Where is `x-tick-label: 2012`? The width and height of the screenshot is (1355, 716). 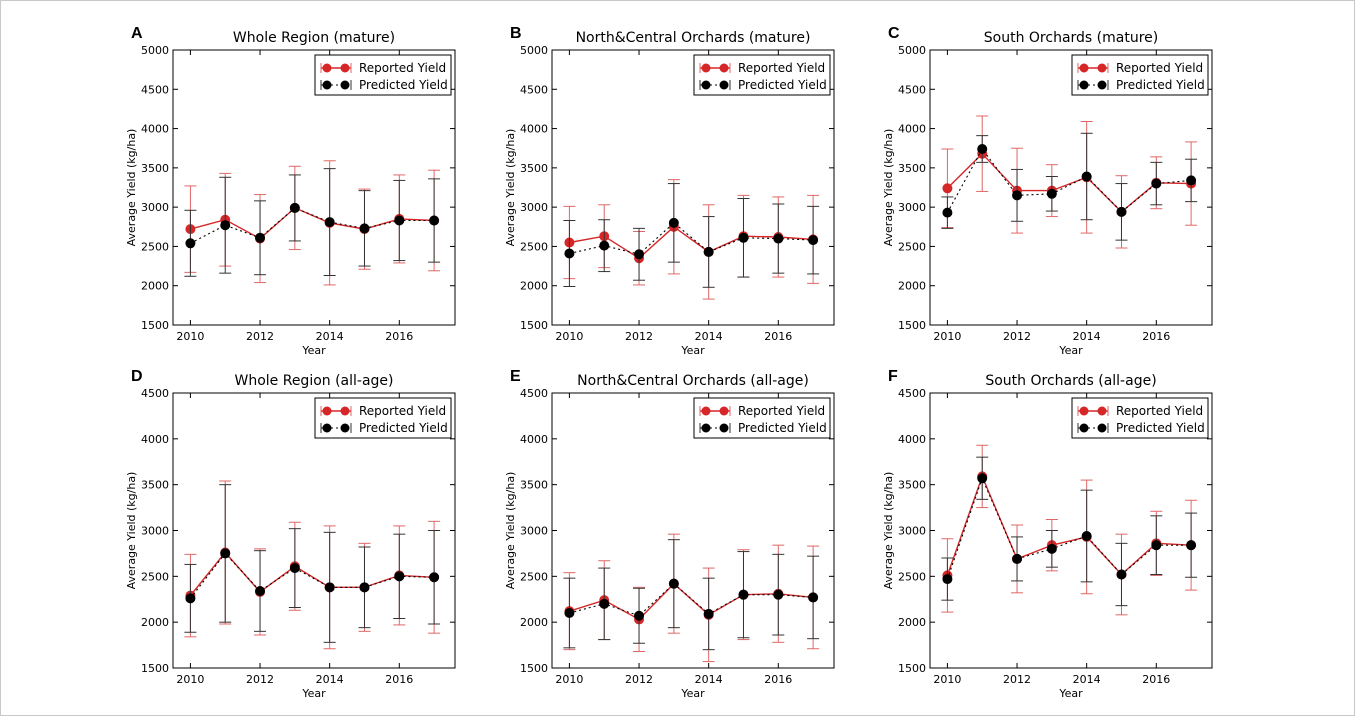
x-tick-label: 2012 is located at coordinates (260, 336).